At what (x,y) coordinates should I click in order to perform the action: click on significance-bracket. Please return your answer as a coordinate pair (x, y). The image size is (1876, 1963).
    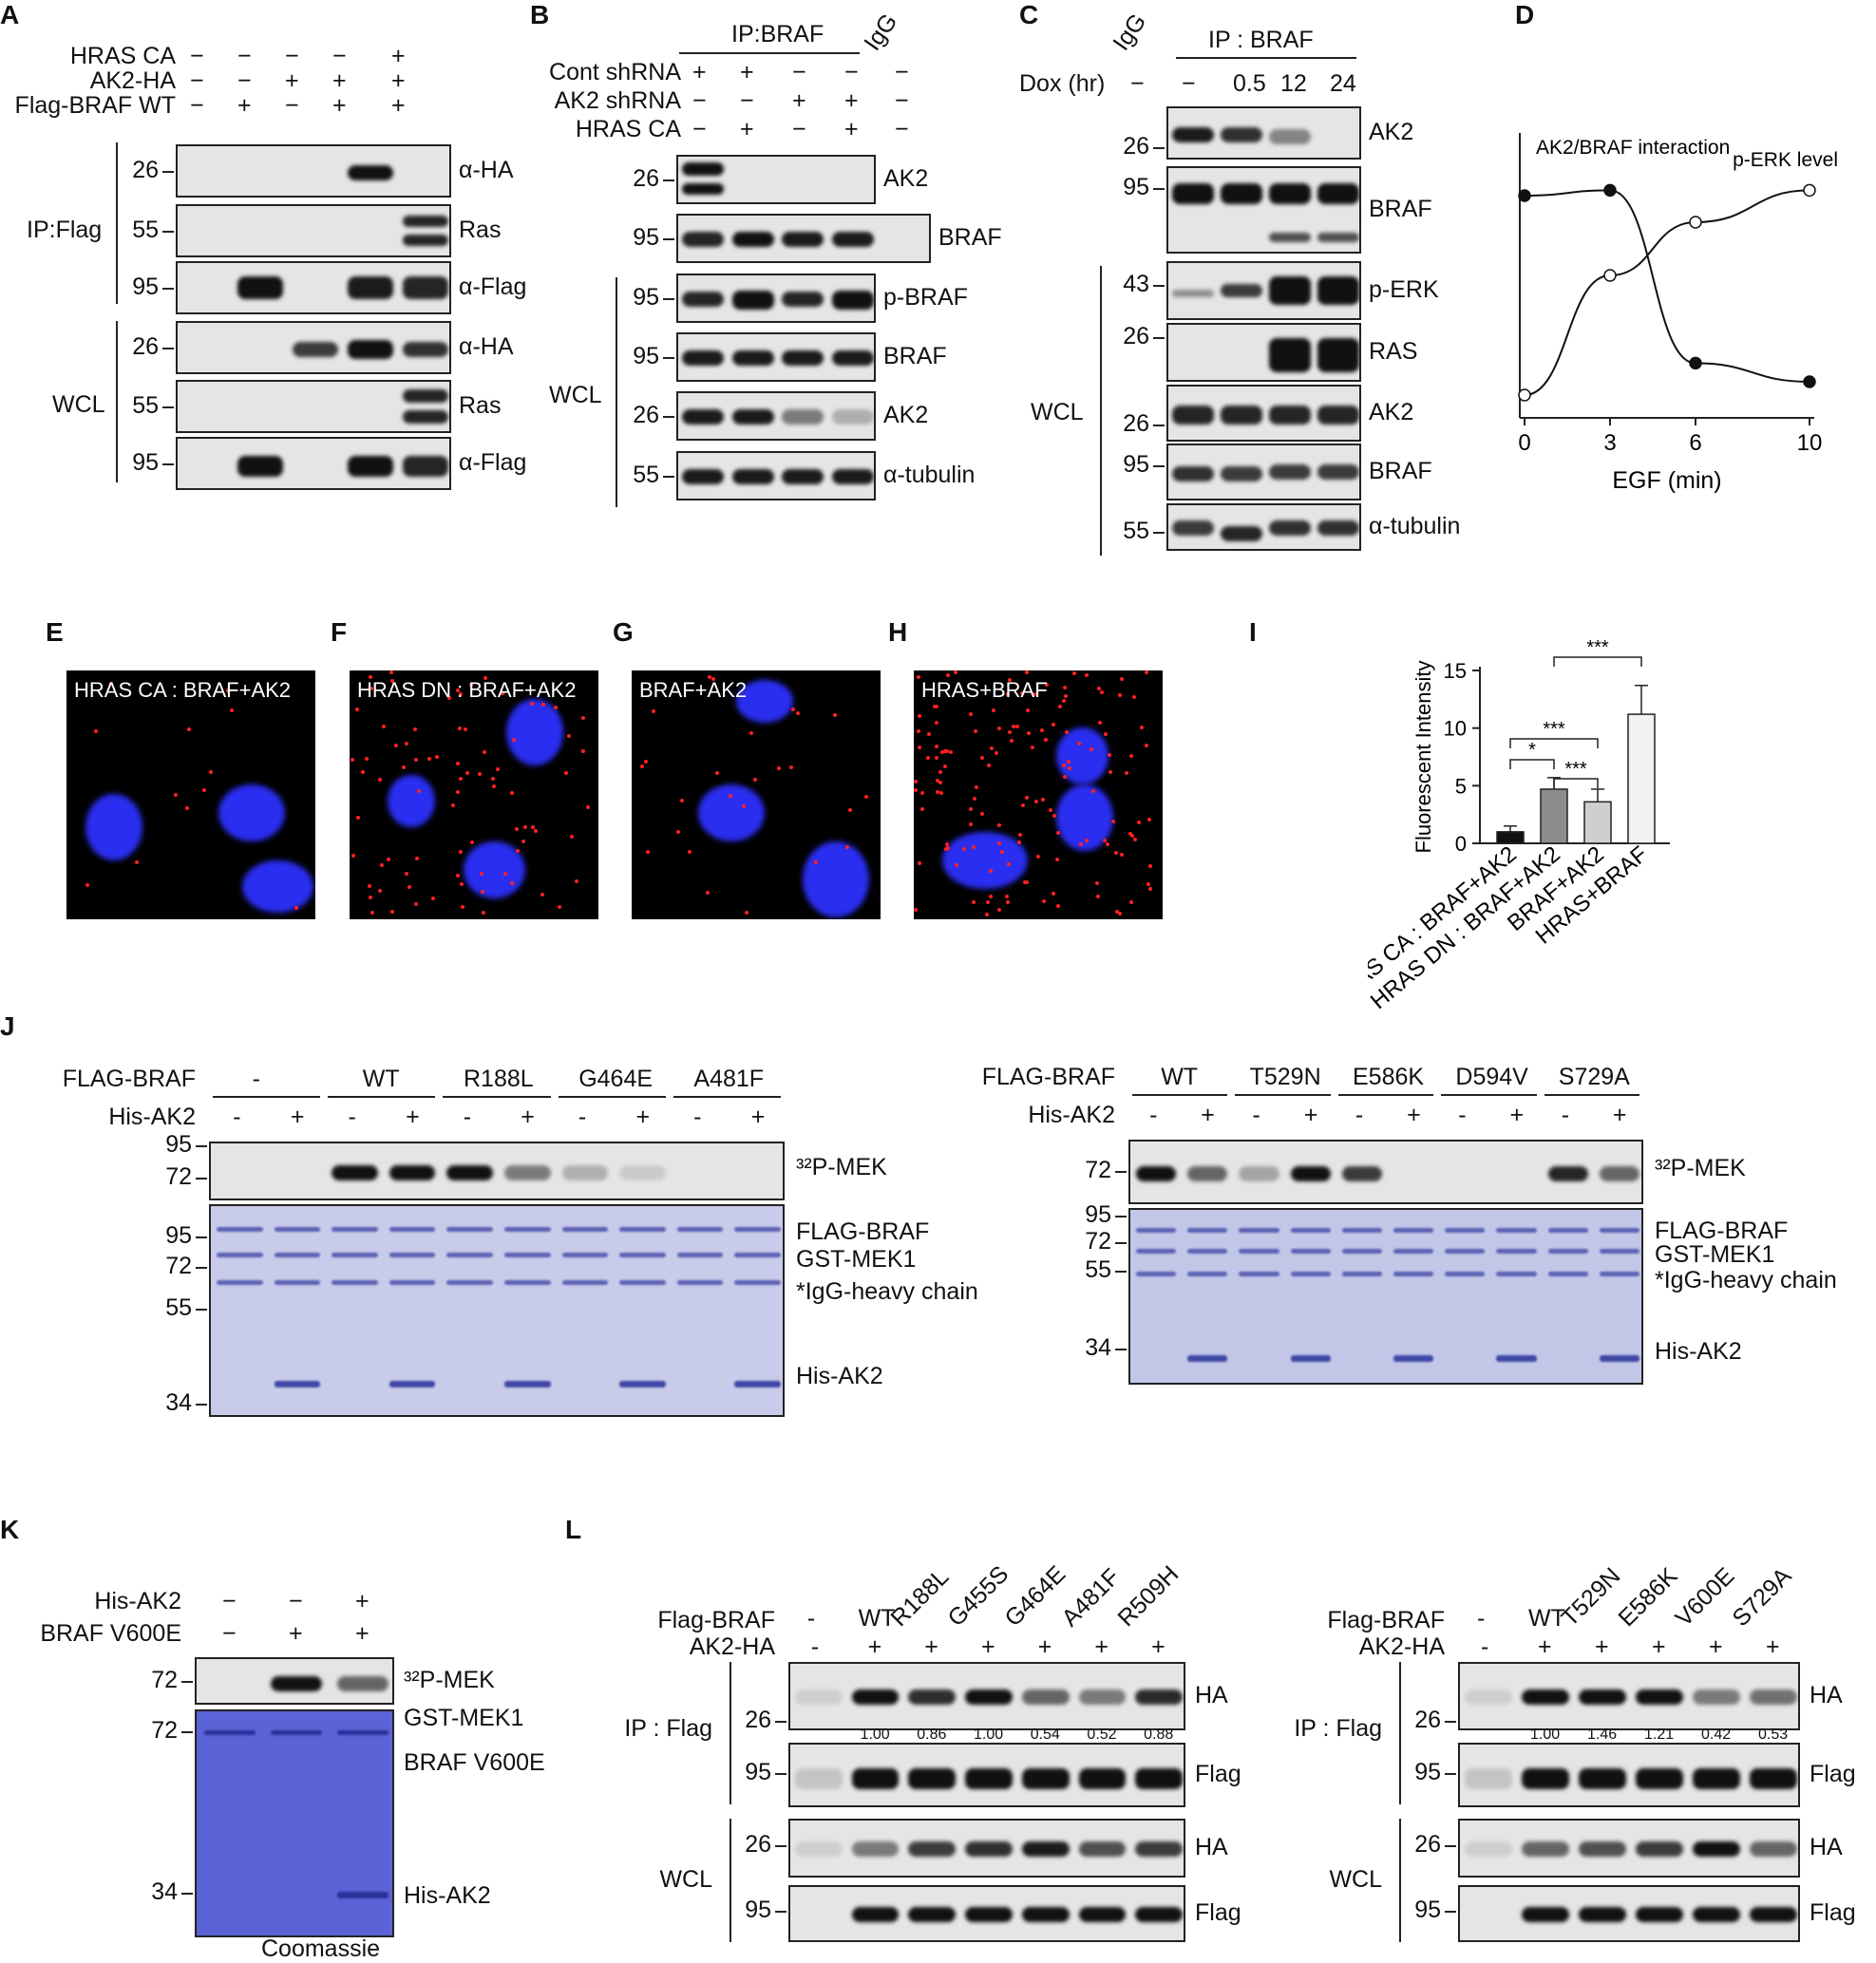
    Looking at the image, I should click on (1532, 764).